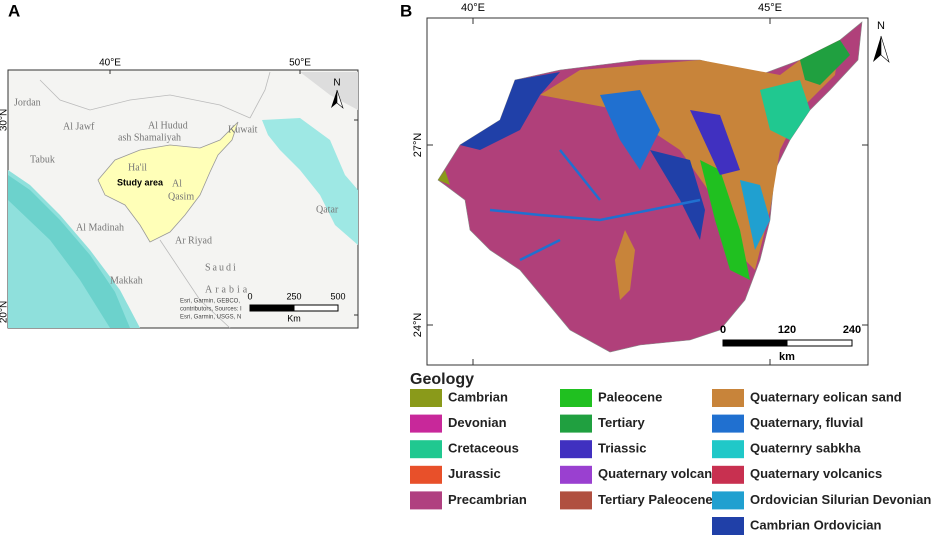 Image resolution: width=941 pixels, height=548 pixels. What do you see at coordinates (806, 422) in the screenshot?
I see `legend-label: Quaternary, fluvial` at bounding box center [806, 422].